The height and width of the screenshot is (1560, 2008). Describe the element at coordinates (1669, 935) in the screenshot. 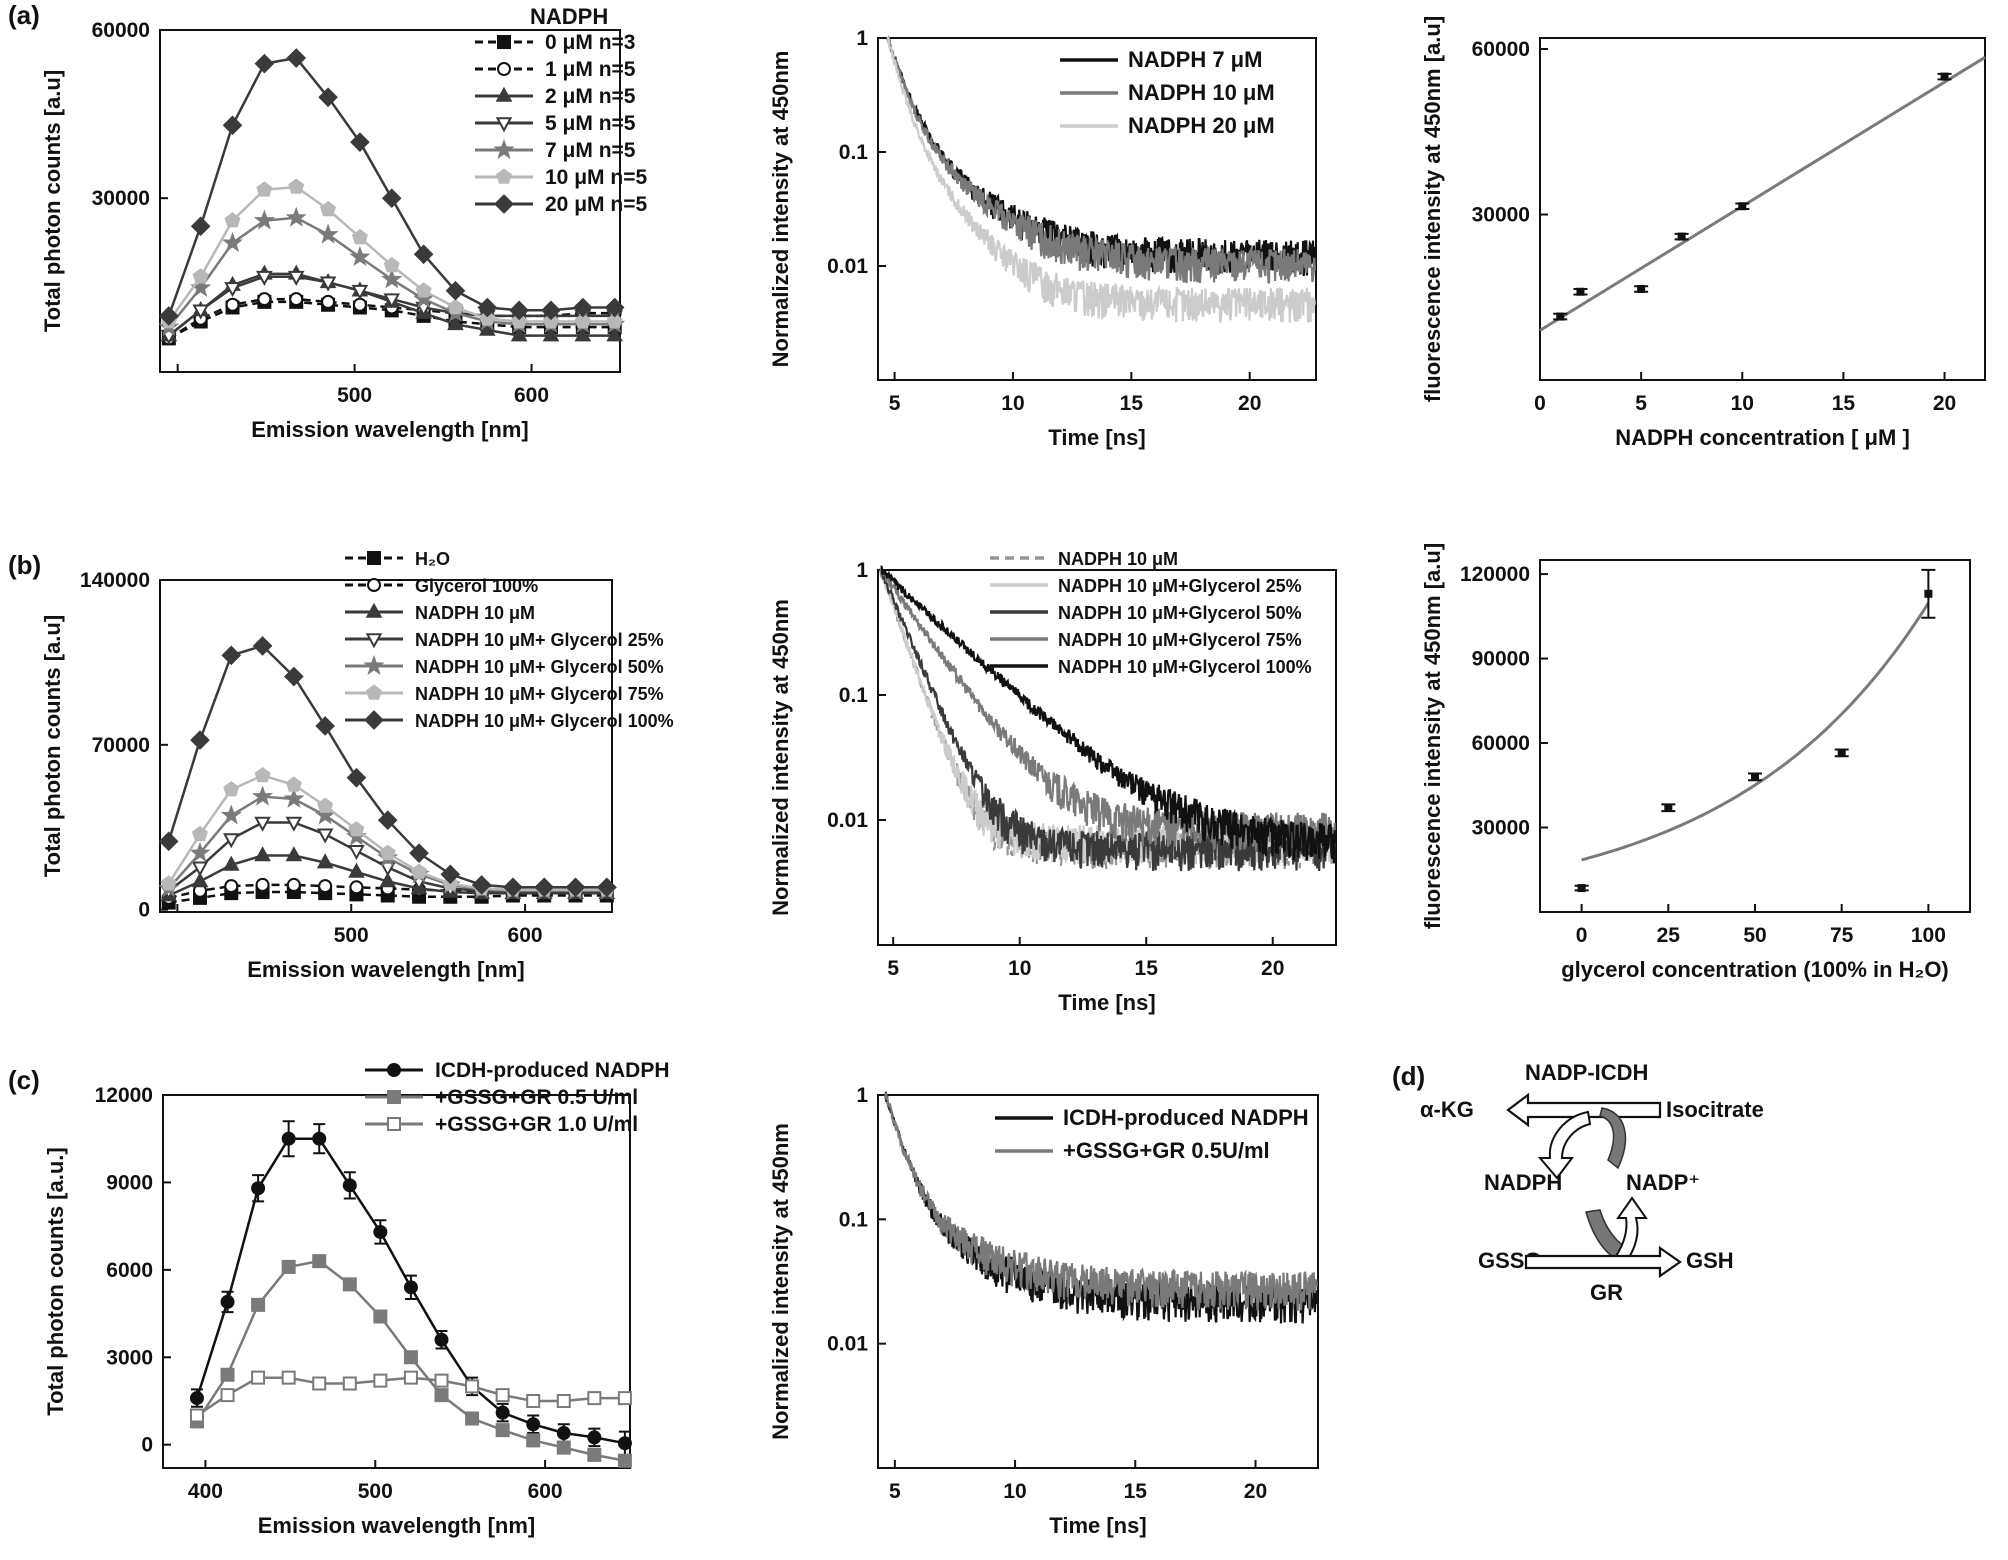

I see `x-tick-label: 25` at that location.